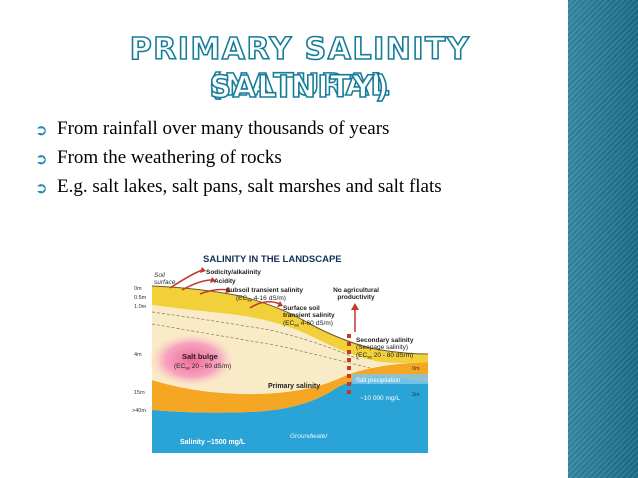 The width and height of the screenshot is (638, 478). I want to click on subsoil-salinity-label: Subsoil transient salinity, so click(264, 290).